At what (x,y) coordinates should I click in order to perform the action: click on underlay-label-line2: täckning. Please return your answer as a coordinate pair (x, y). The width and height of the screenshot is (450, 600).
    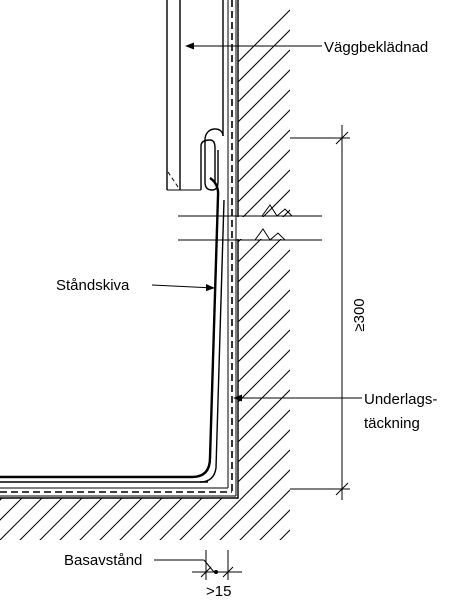
    Looking at the image, I should click on (392, 423).